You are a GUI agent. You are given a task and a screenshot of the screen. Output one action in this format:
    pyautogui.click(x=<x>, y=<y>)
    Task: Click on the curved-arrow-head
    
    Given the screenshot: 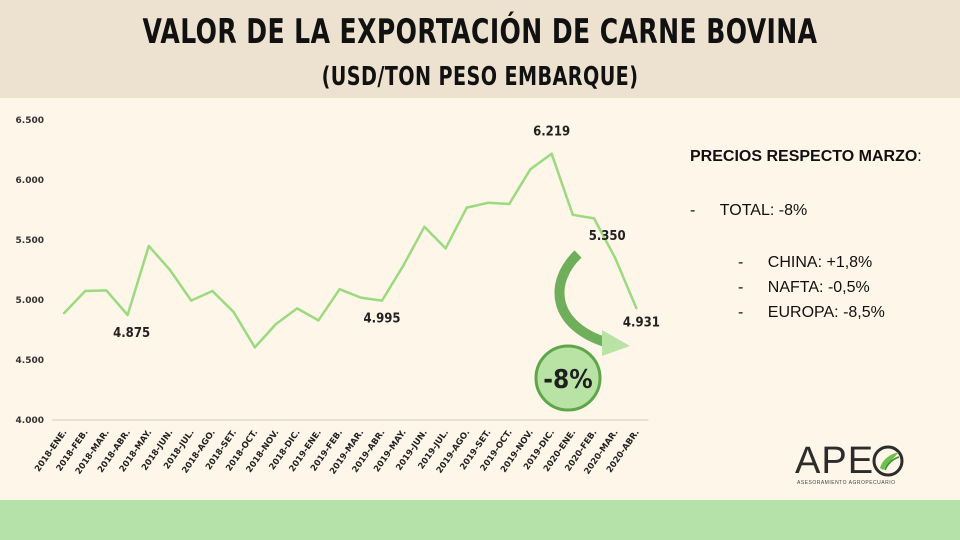 What is the action you would take?
    pyautogui.click(x=616, y=343)
    